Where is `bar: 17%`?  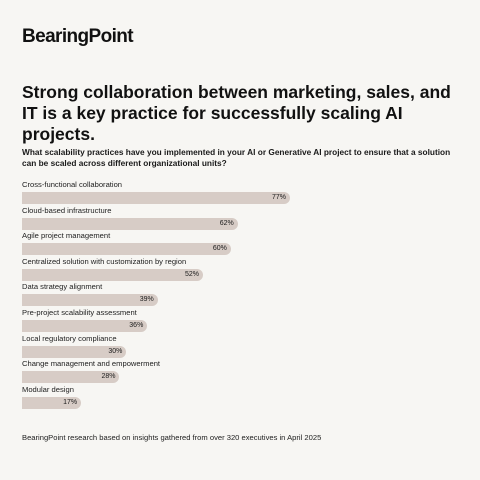
bar: 17% is located at coordinates (52, 402).